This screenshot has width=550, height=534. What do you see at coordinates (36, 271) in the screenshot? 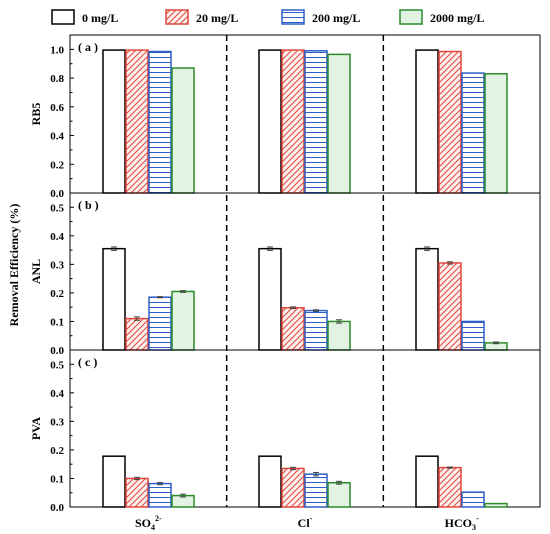
I see `panel-y-label: ANL` at bounding box center [36, 271].